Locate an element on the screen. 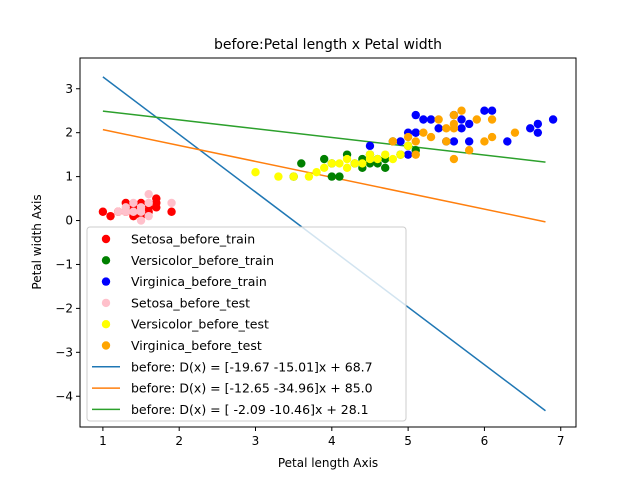 This screenshot has width=640, height=485. legend-label: Virginica_before_train is located at coordinates (199, 281).